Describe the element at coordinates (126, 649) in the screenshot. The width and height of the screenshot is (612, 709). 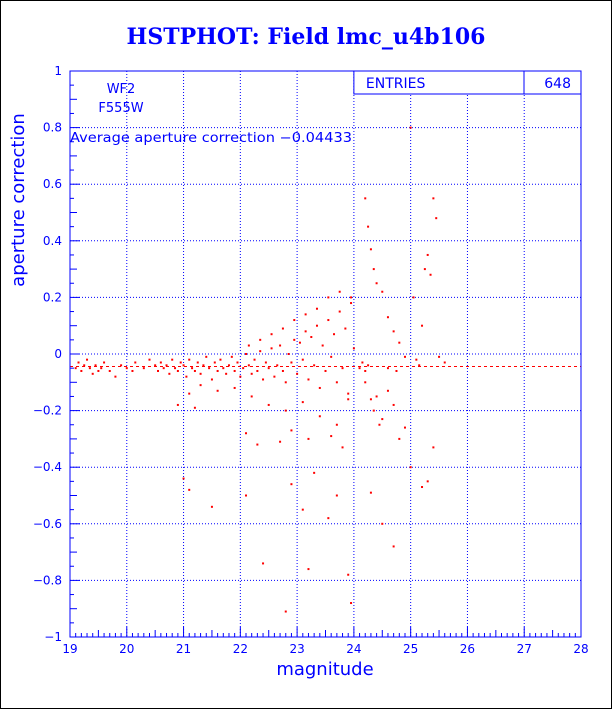
I see `x-tick-label: 20` at that location.